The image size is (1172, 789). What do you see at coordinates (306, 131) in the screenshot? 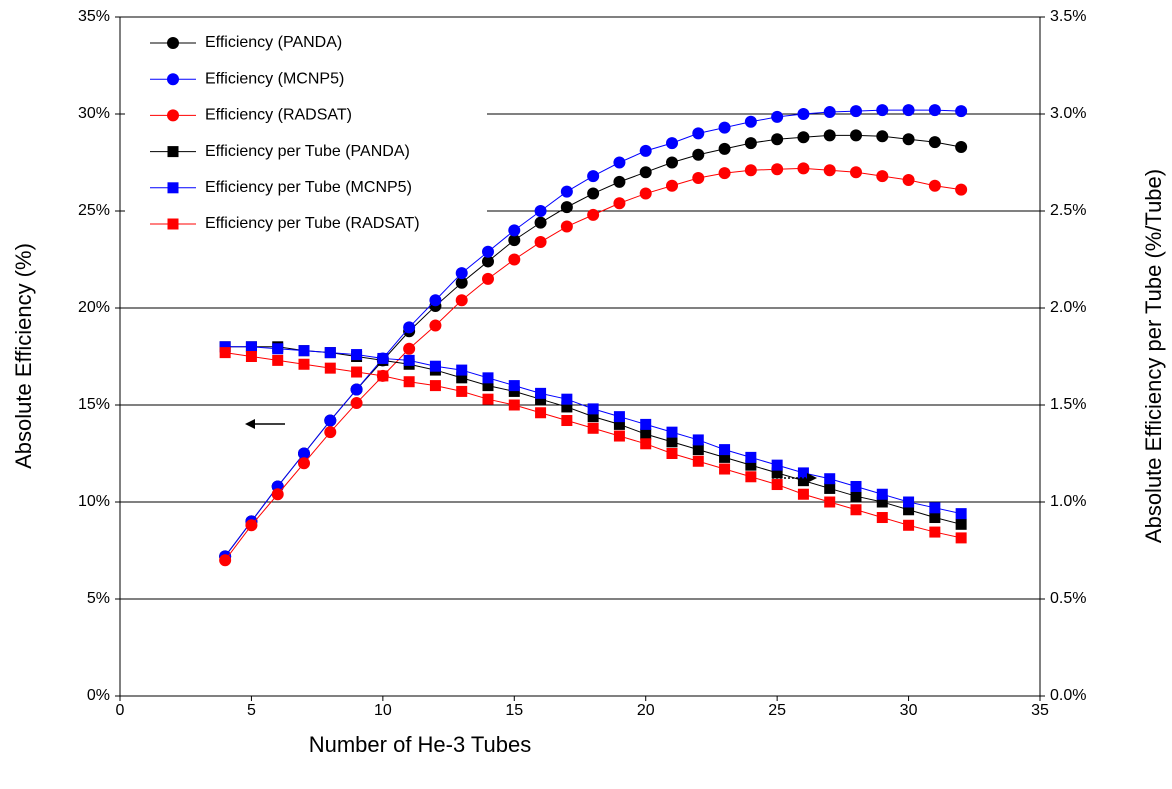
I see `legend-box` at bounding box center [306, 131].